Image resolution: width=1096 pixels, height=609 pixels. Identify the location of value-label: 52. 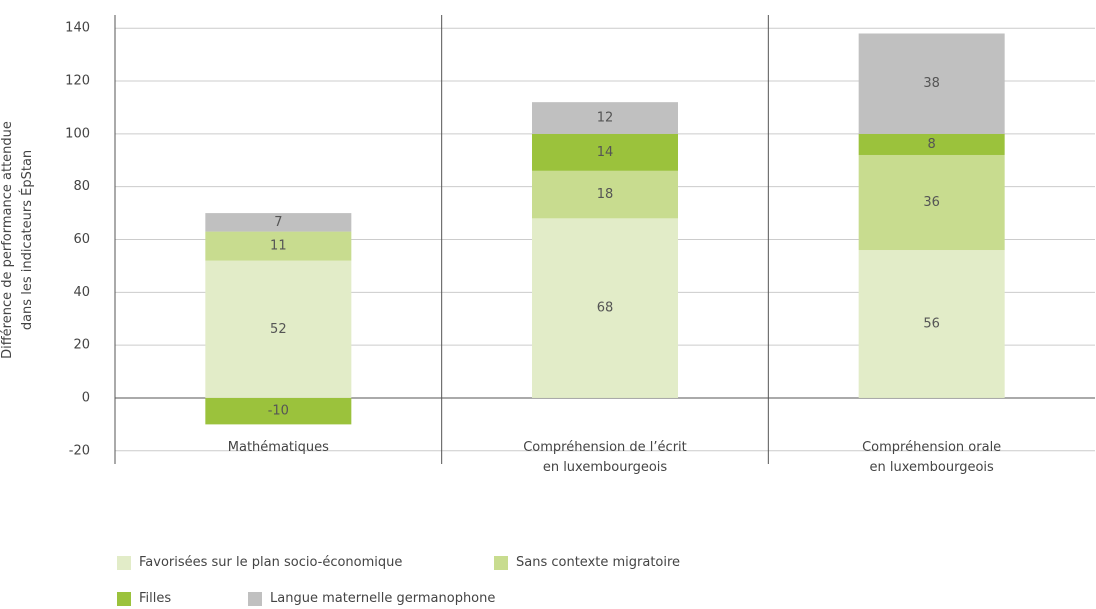
(278, 329).